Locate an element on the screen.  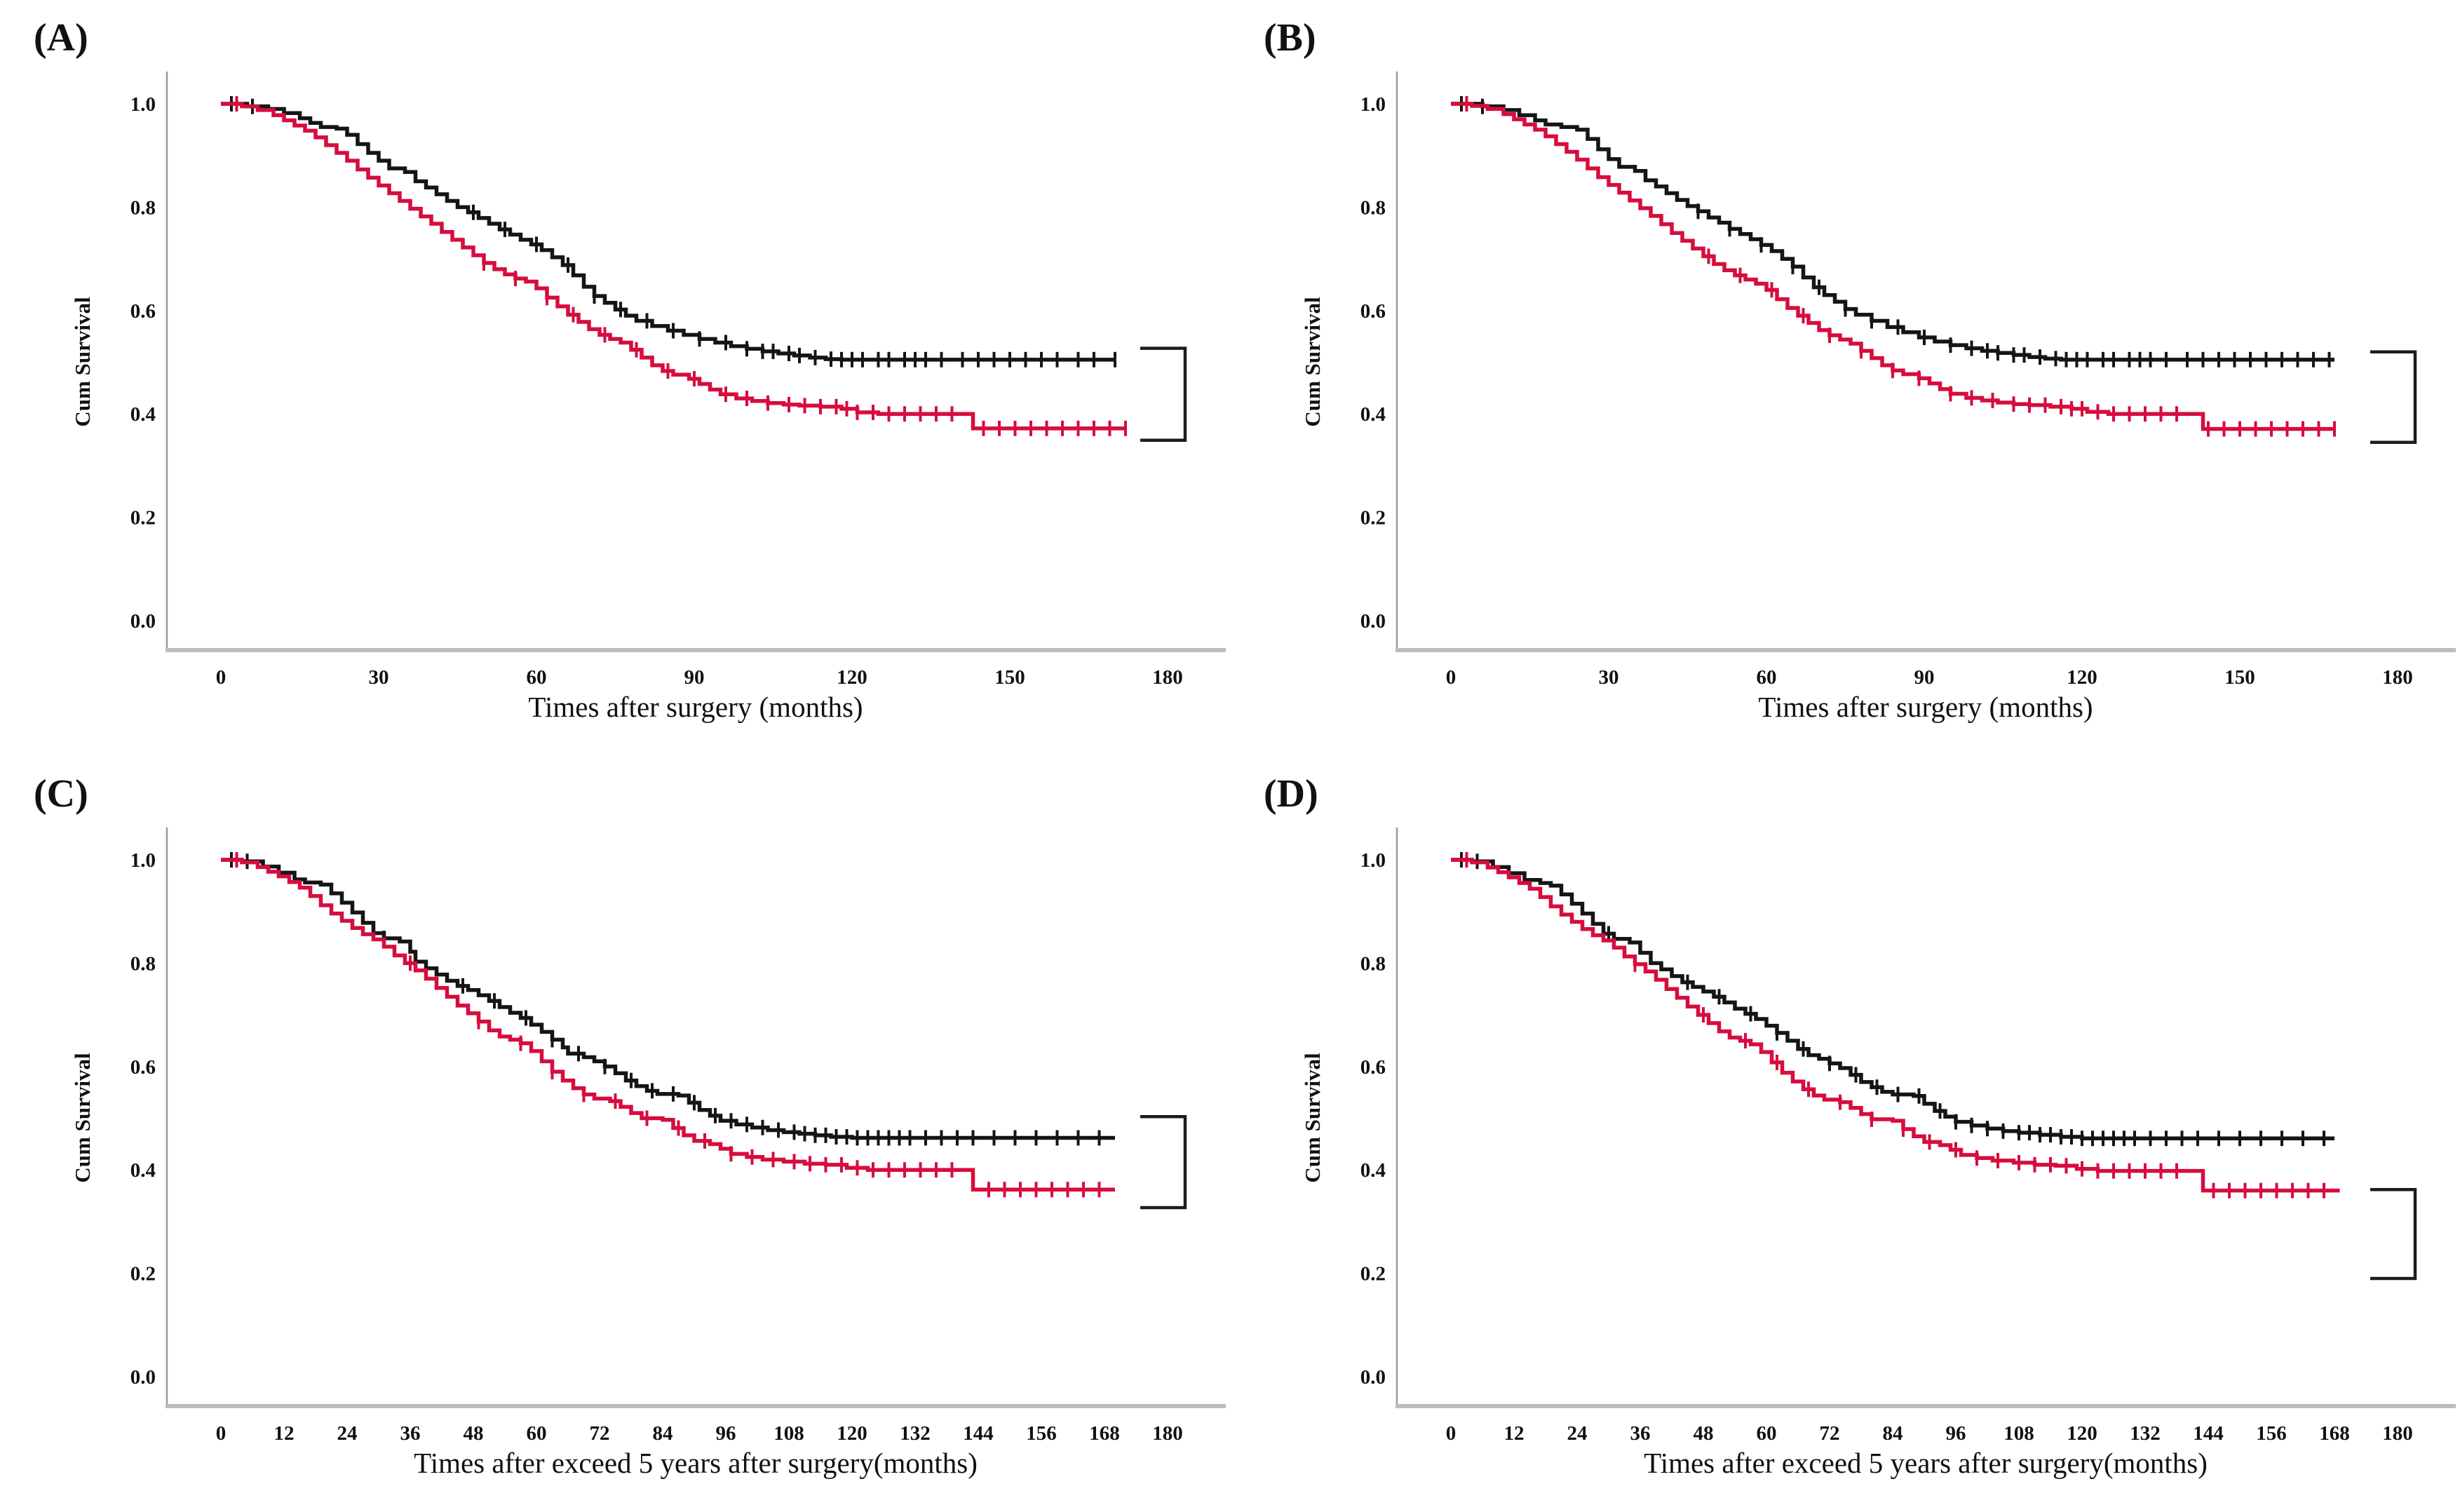
panel-D-label: (D) is located at coordinates (1291, 794).